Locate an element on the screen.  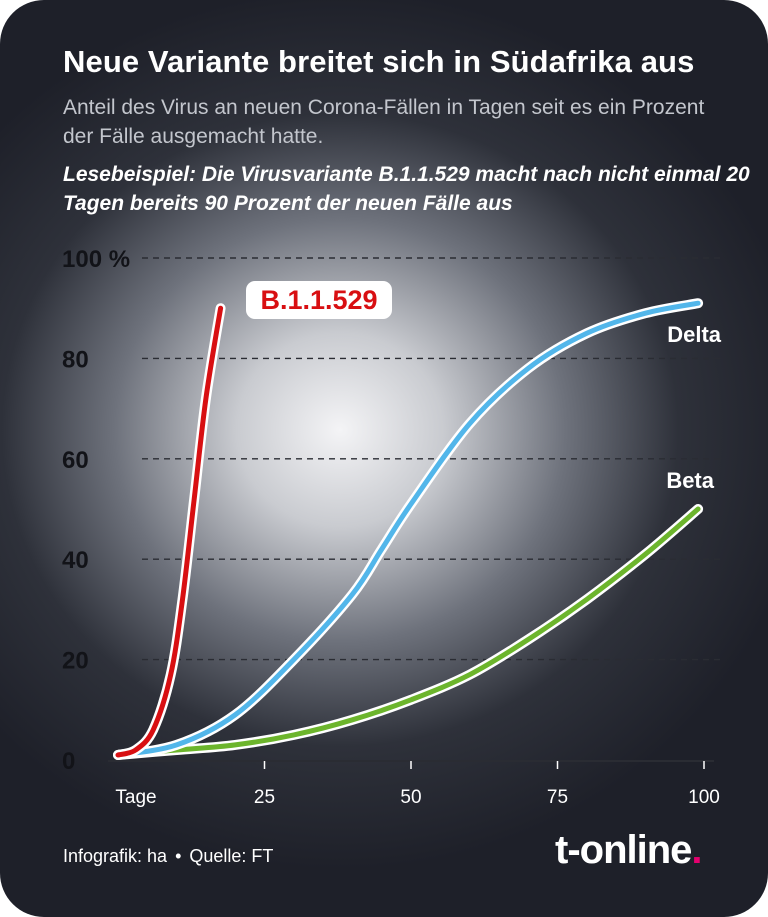
series-label-b11529: B.1.1.529 is located at coordinates (318, 300).